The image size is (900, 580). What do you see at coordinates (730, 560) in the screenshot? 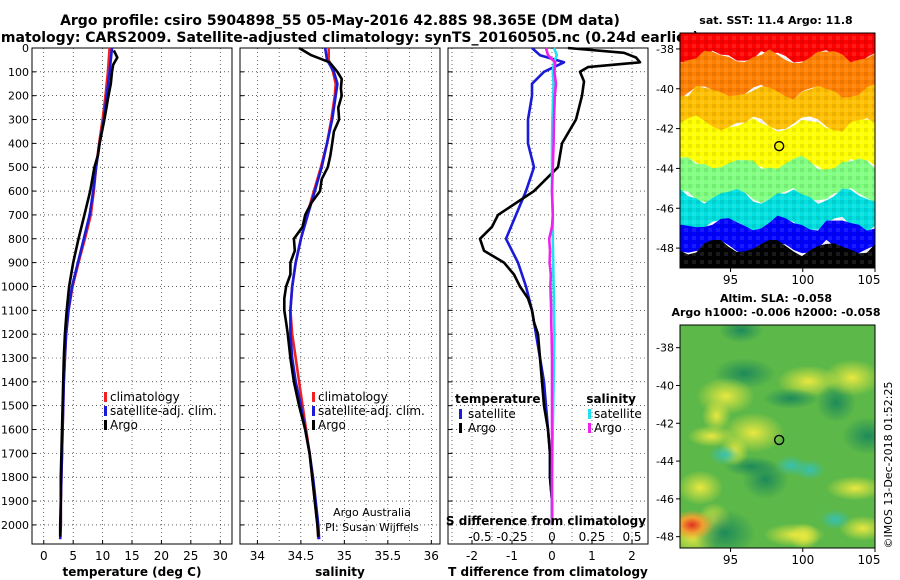
I see `sla-lon-label: 95` at bounding box center [730, 560].